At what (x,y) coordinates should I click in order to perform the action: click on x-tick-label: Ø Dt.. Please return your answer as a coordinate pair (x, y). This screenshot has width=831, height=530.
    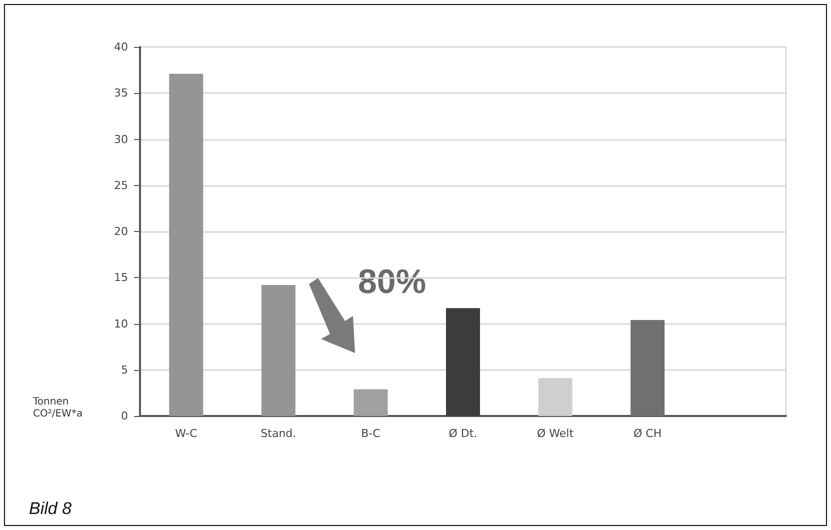
    Looking at the image, I should click on (463, 433).